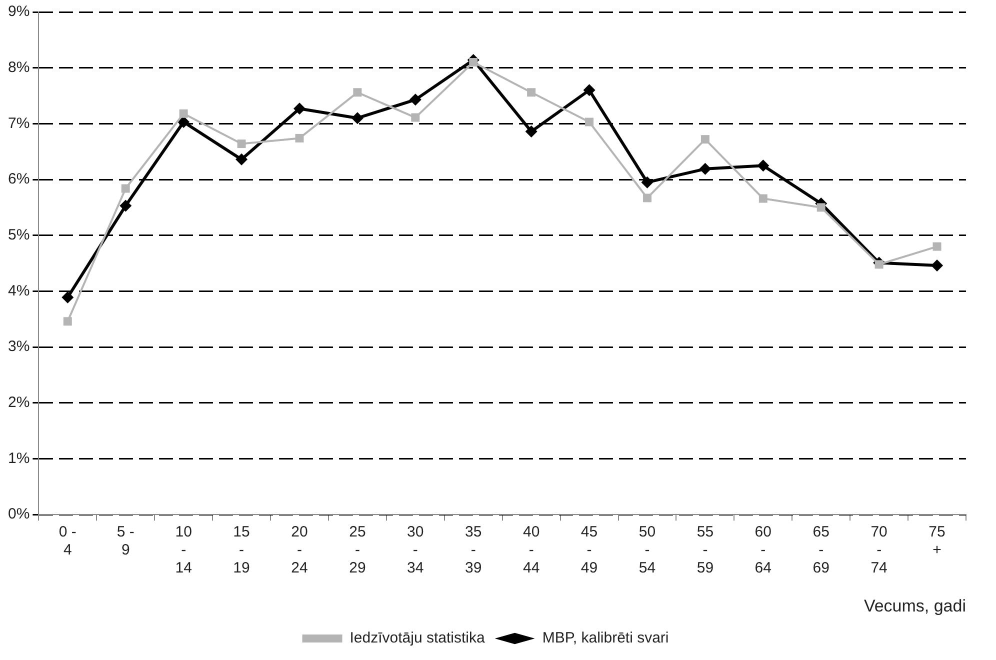  Describe the element at coordinates (19, 67) in the screenshot. I see `y-tick-label: 8%` at that location.